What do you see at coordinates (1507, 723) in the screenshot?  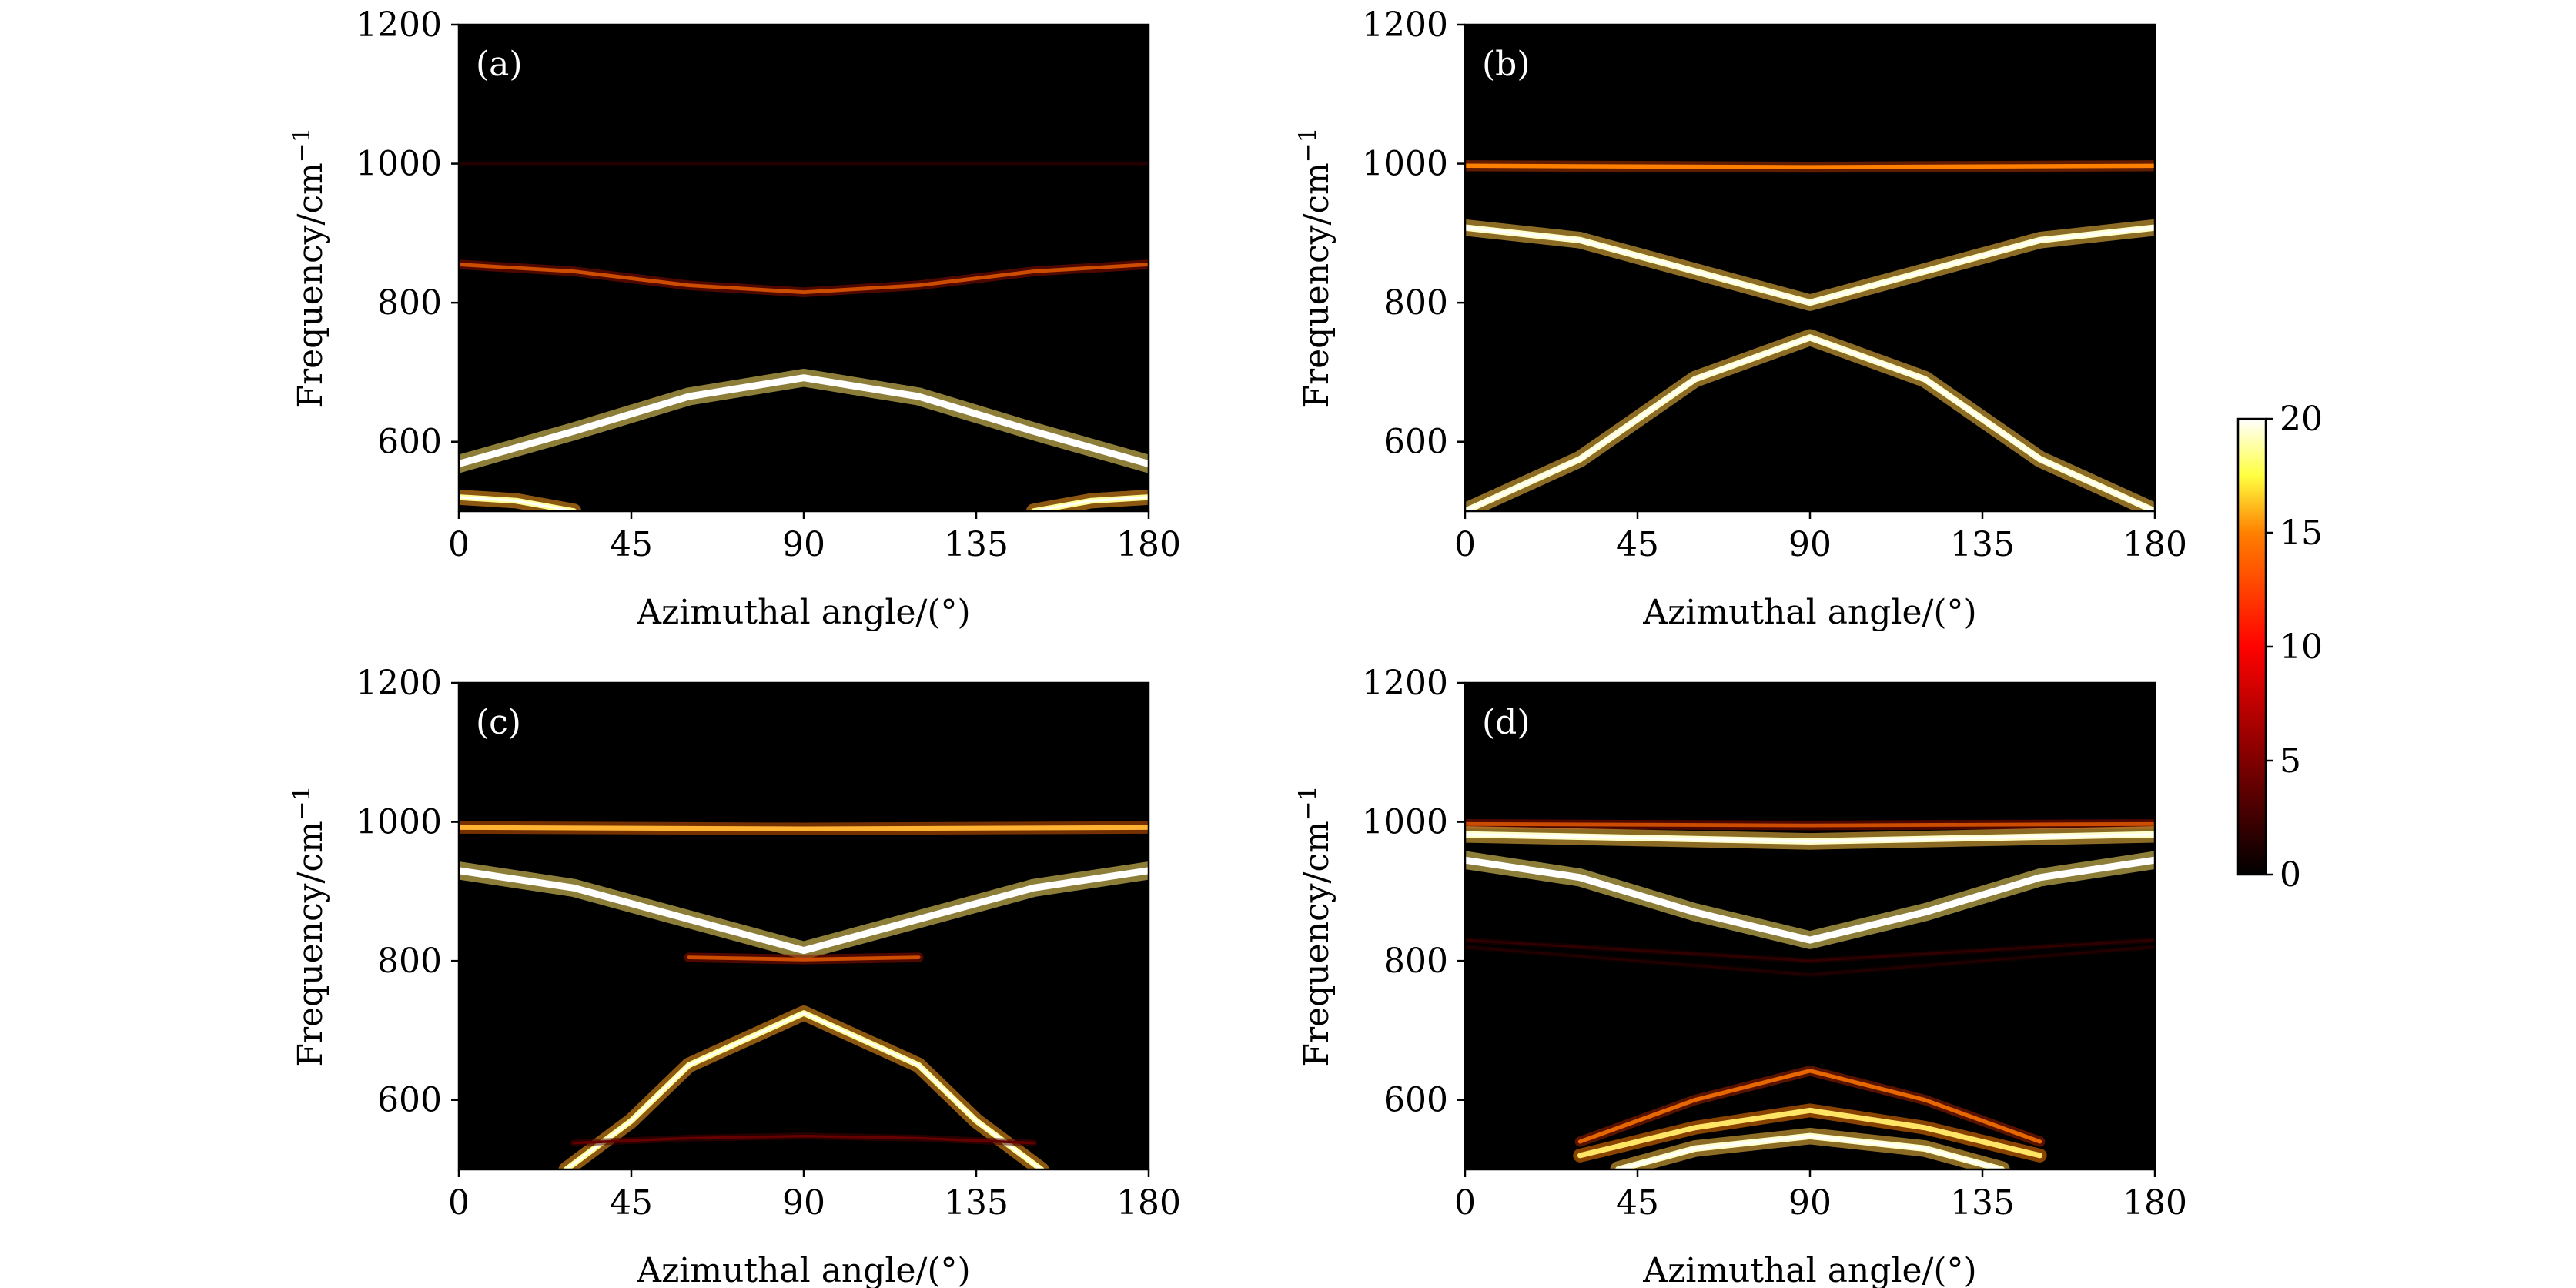 I see `panel-label: (d)` at bounding box center [1507, 723].